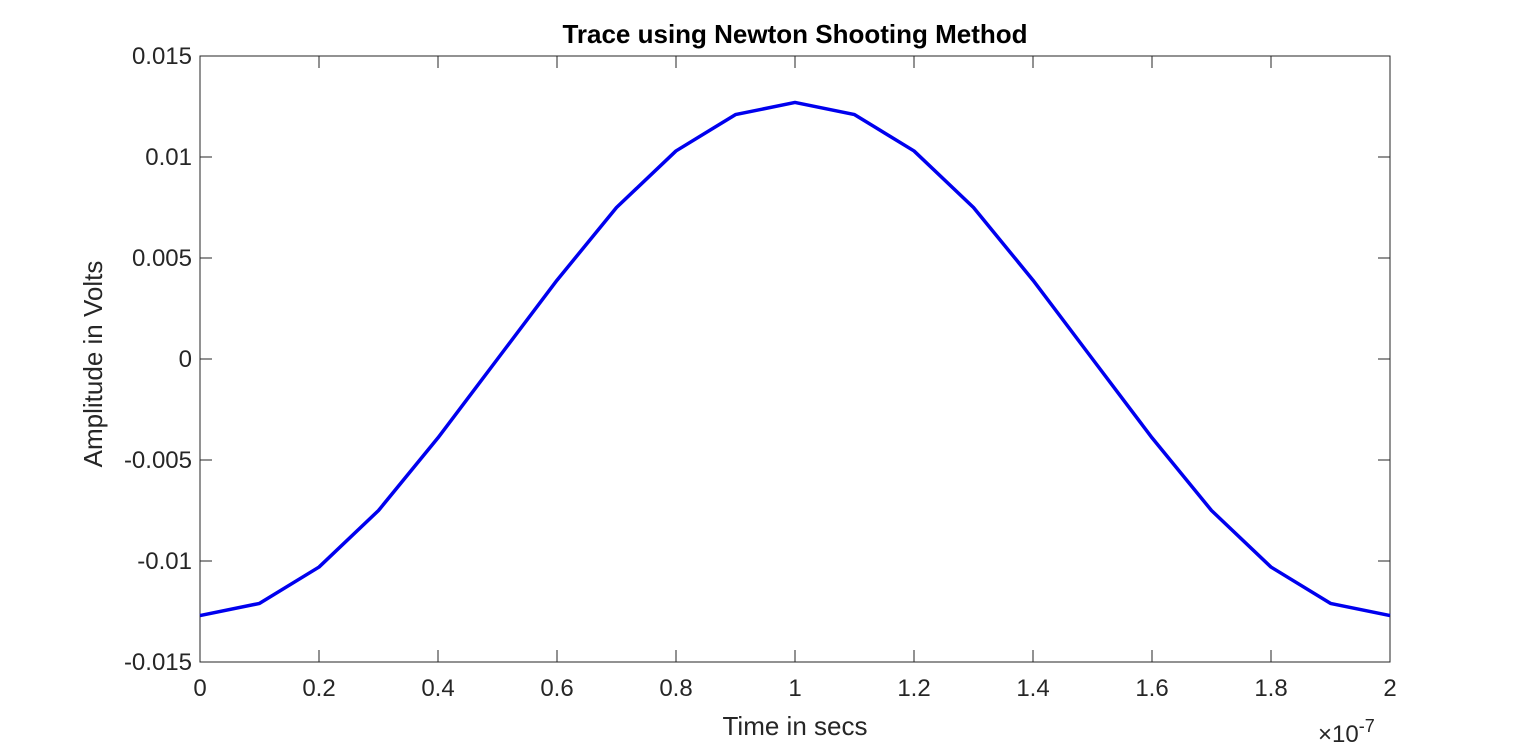 The width and height of the screenshot is (1536, 747). I want to click on x-exponent-label: ×10⁻⁷, so click(1346, 731).